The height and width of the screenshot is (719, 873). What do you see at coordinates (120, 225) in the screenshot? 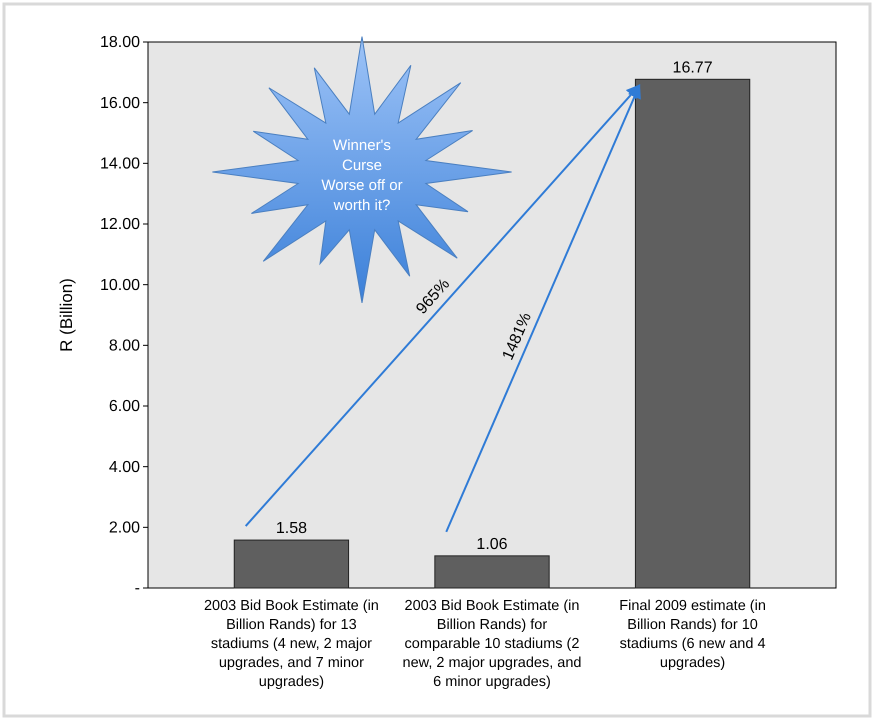
I see `y-tick-label: 12.00` at bounding box center [120, 225].